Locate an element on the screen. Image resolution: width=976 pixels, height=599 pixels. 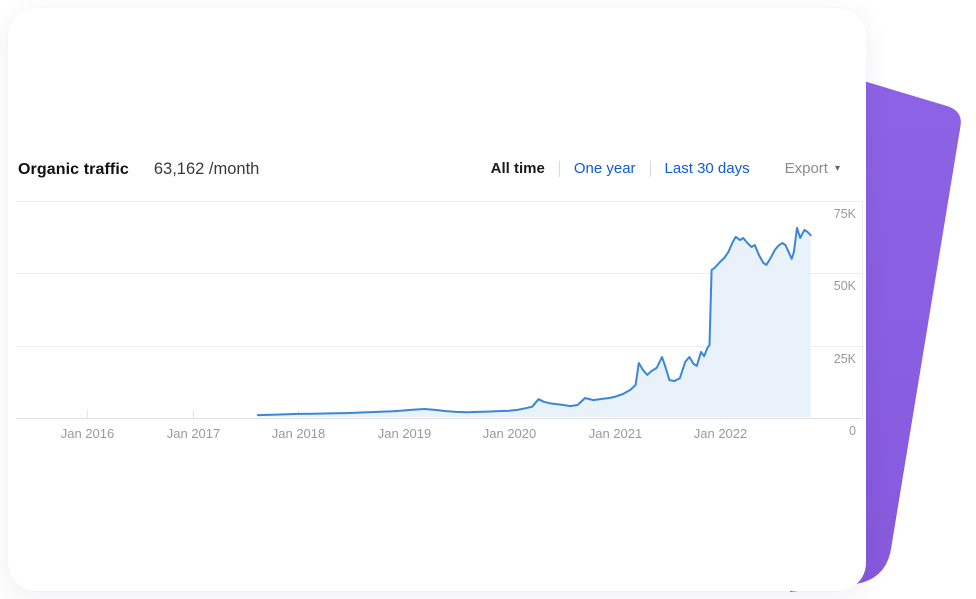
tab-last-30-days: Last 30 days is located at coordinates (707, 168).